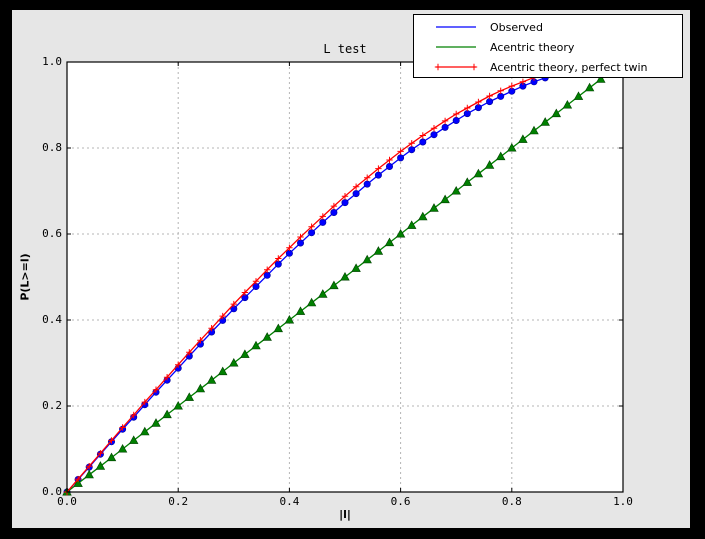 This screenshot has height=539, width=705. Describe the element at coordinates (623, 501) in the screenshot. I see `x-tick-label: 1.0` at that location.